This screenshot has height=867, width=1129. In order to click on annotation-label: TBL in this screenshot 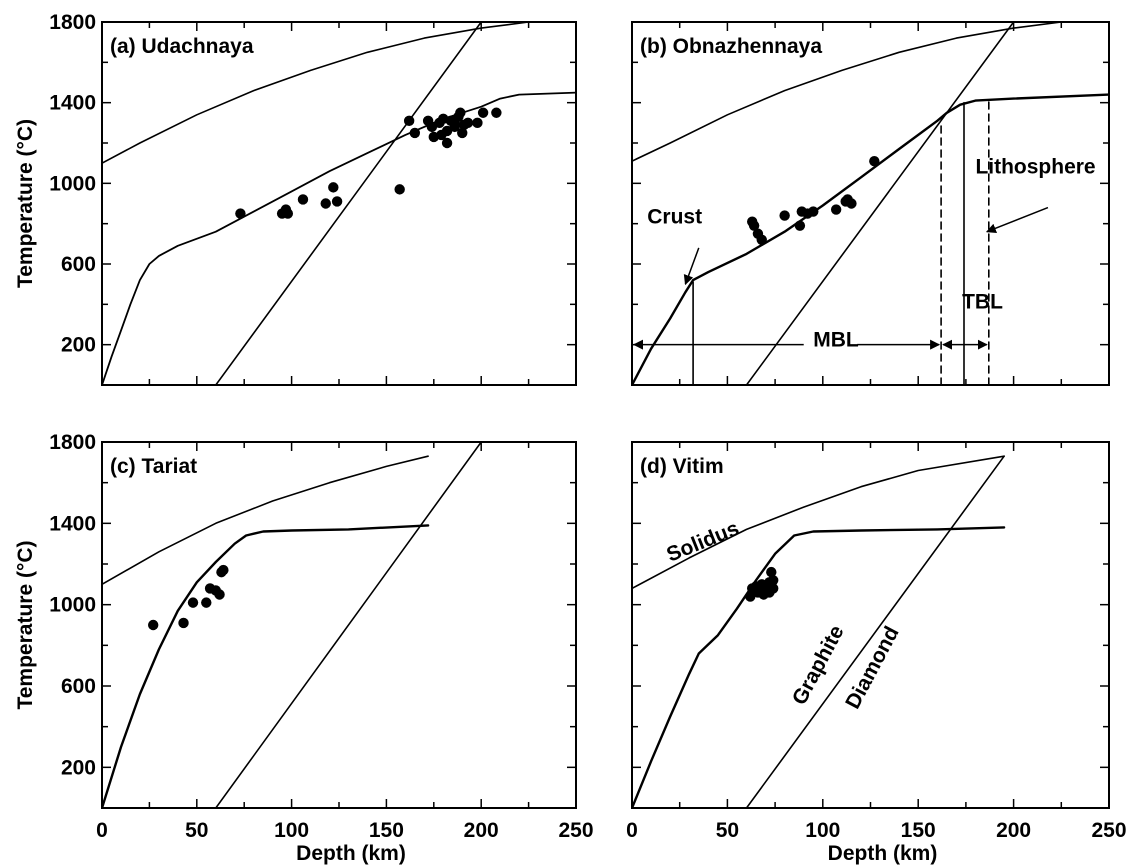, I will do `click(982, 301)`.